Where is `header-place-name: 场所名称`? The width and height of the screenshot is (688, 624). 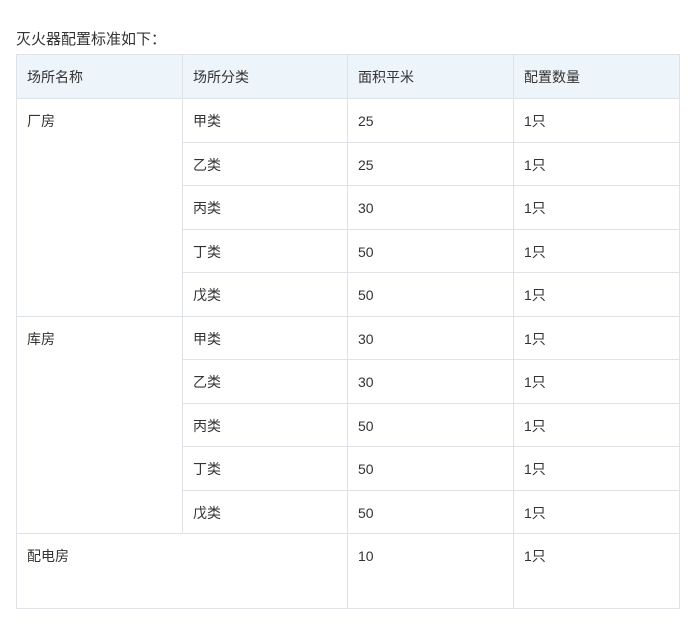 header-place-name: 场所名称 is located at coordinates (99, 76).